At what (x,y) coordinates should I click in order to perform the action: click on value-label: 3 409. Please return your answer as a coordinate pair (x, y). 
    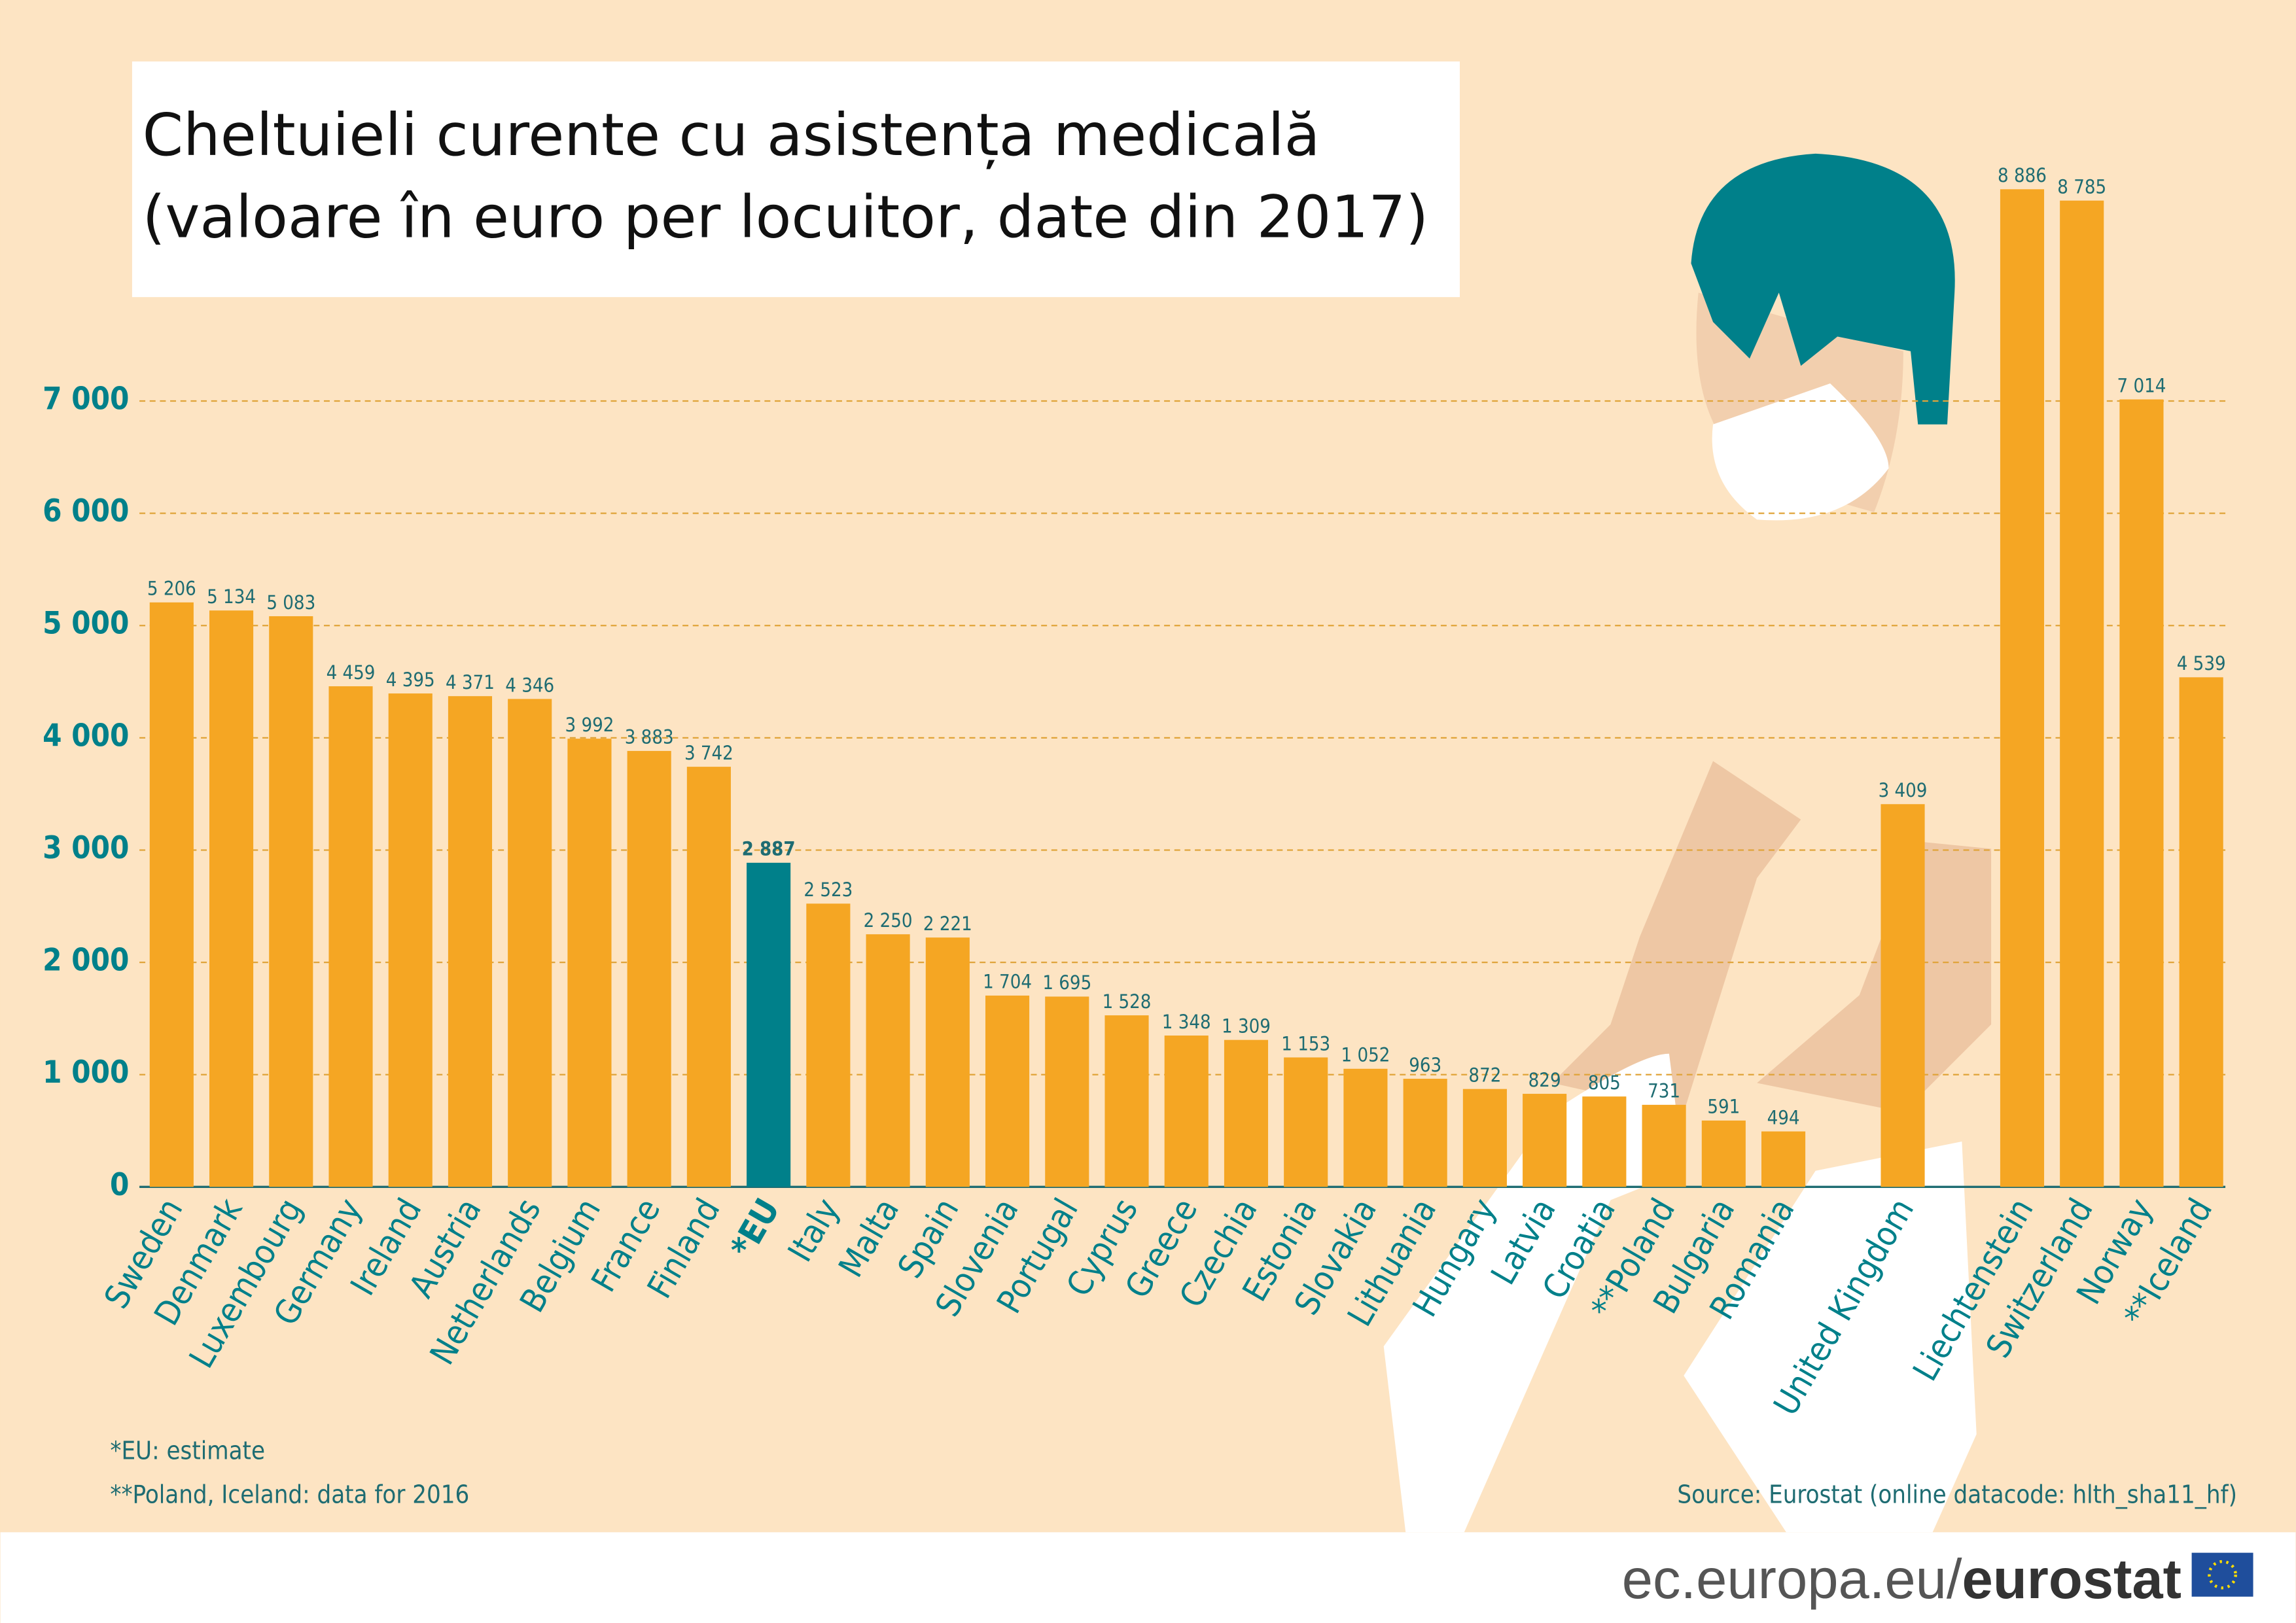
    Looking at the image, I should click on (1903, 790).